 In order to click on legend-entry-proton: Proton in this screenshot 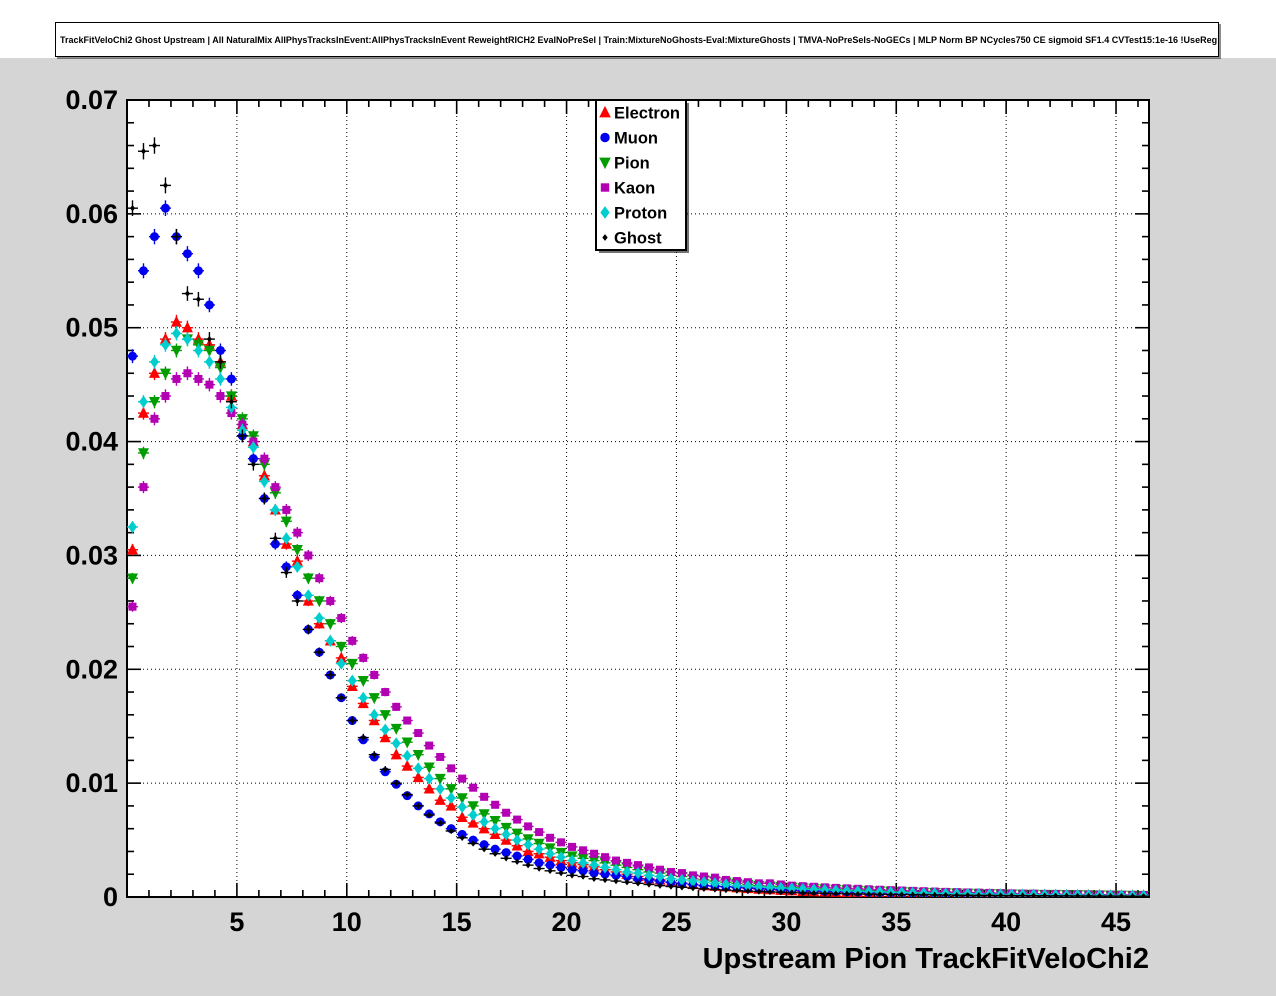, I will do `click(633, 214)`.